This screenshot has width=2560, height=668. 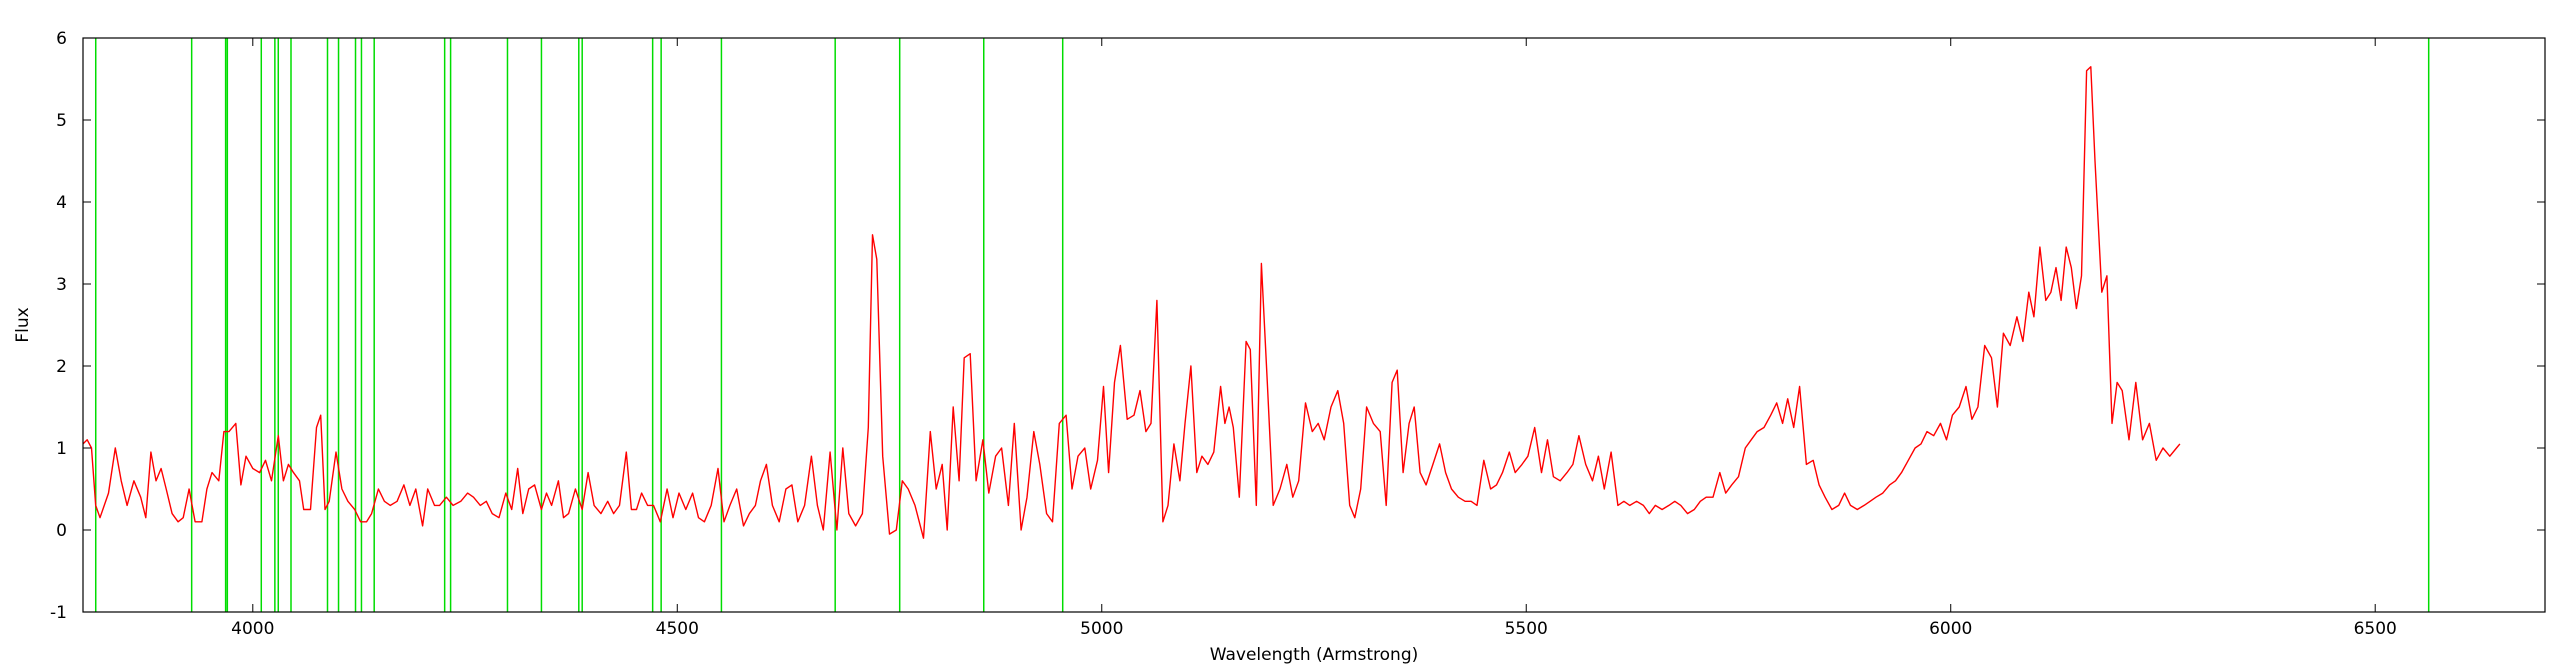 What do you see at coordinates (1950, 629) in the screenshot?
I see `x-tick-label-4: 6000` at bounding box center [1950, 629].